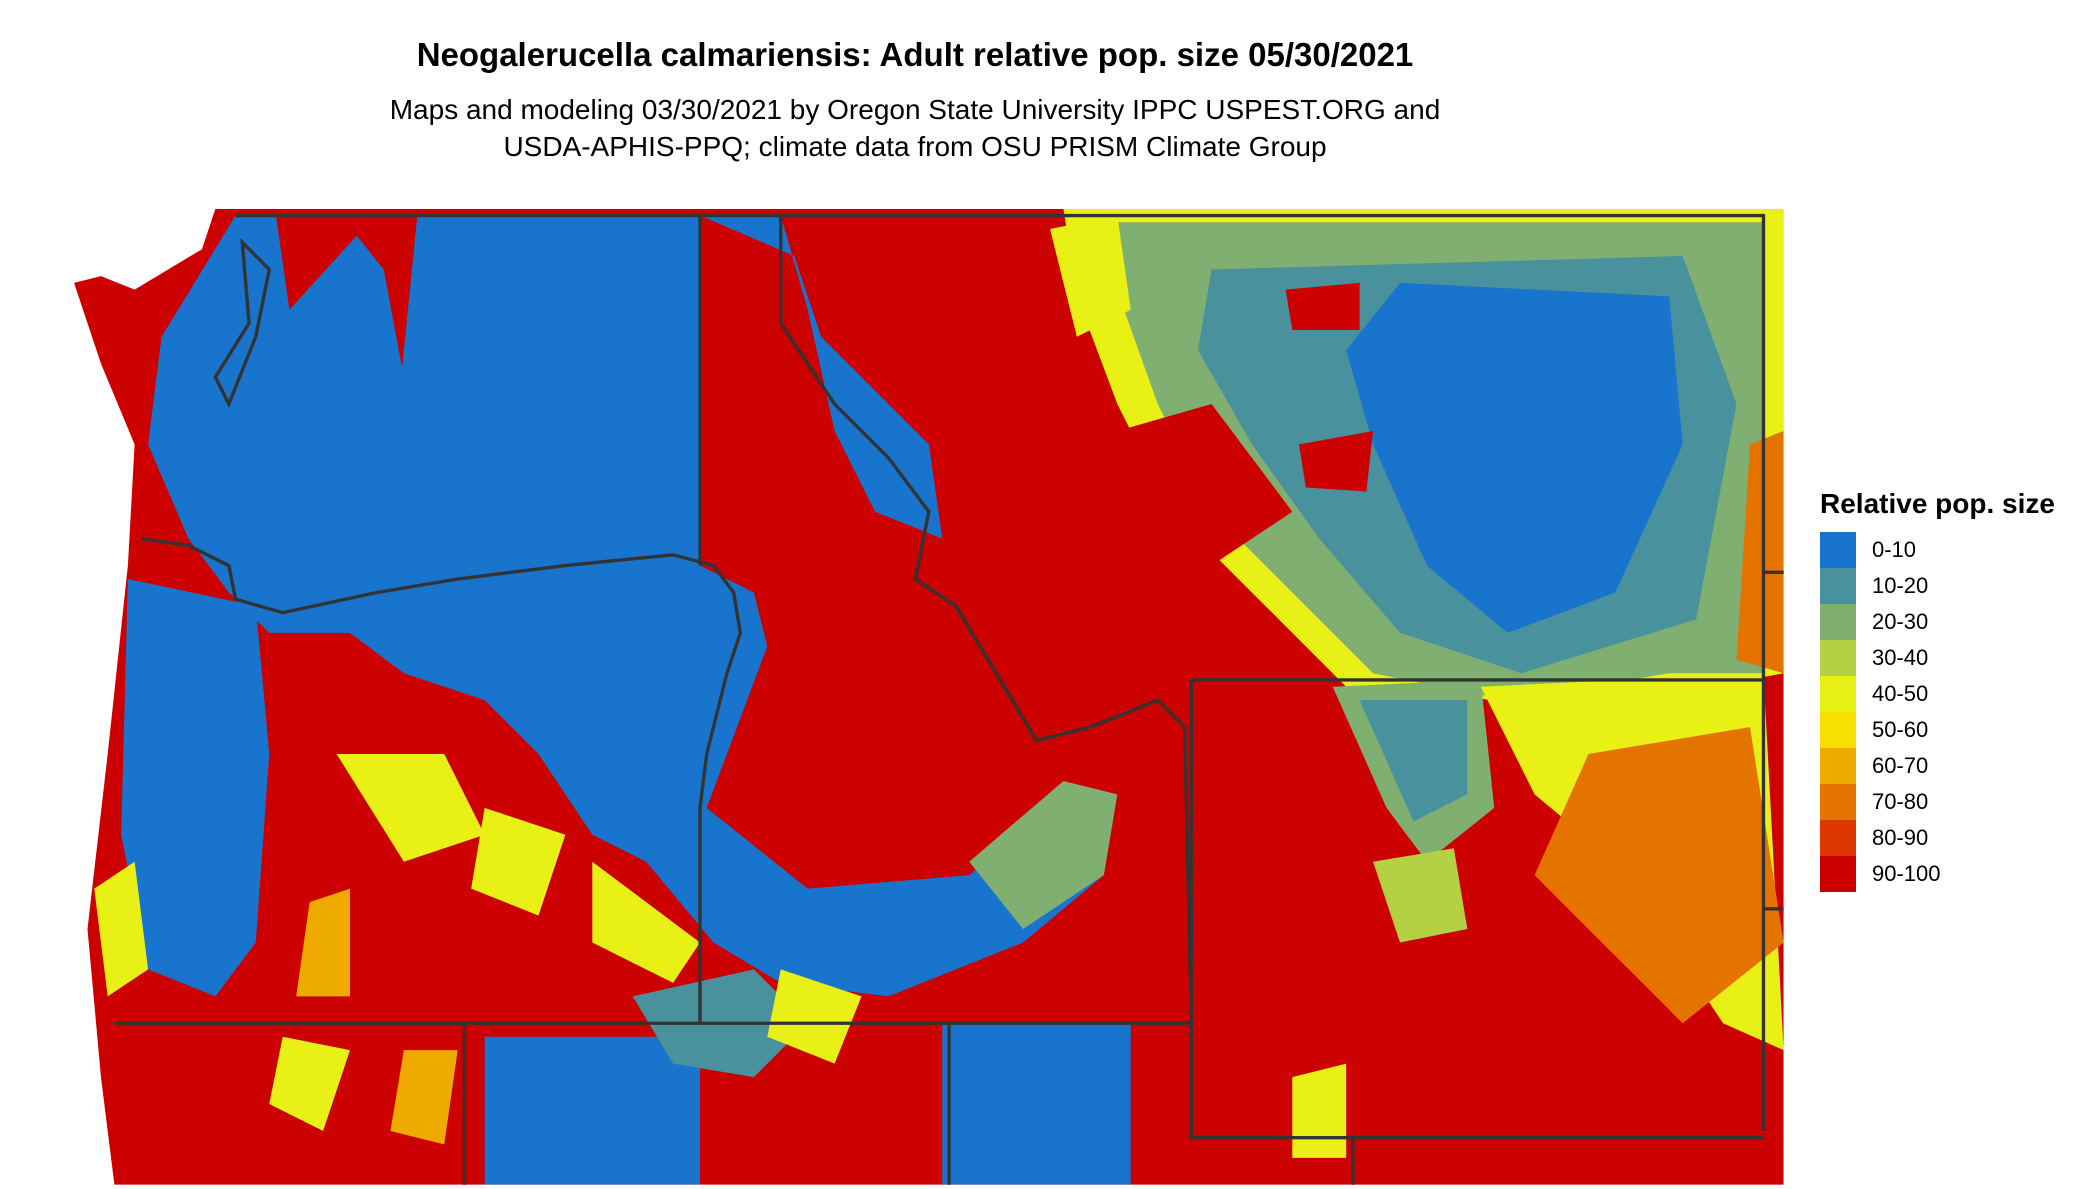 Image resolution: width=2100 pixels, height=1189 pixels. What do you see at coordinates (1894, 549) in the screenshot?
I see `legend-label: 0-10` at bounding box center [1894, 549].